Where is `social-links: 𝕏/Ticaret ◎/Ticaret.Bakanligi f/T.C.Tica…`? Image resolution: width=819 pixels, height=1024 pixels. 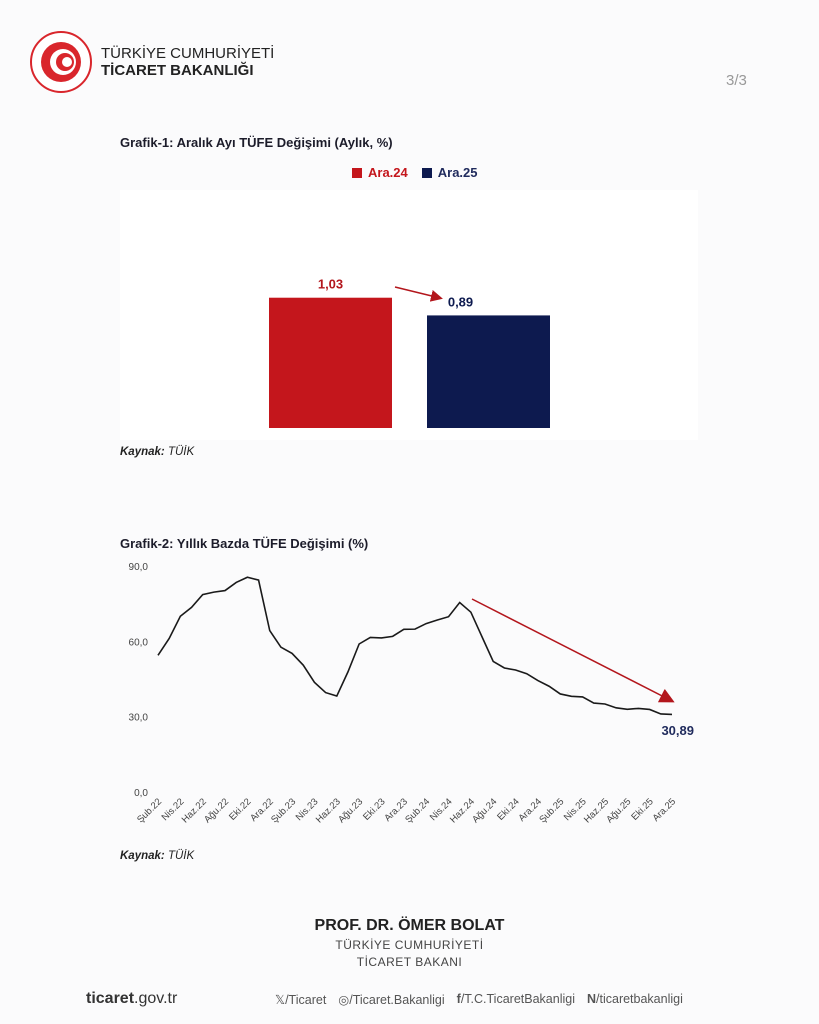
social-links: 𝕏/Ticaret ◎/Ticaret.Bakanligi f/T.C.Tica… is located at coordinates (479, 999).